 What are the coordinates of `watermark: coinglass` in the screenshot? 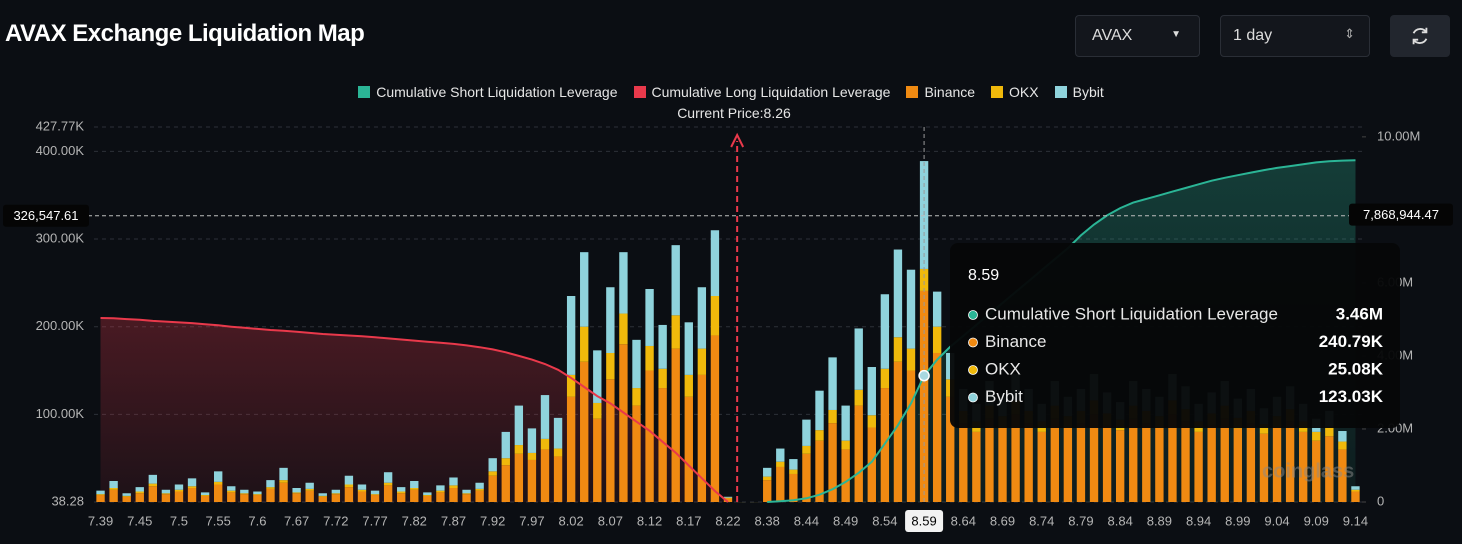 It's located at (1308, 471).